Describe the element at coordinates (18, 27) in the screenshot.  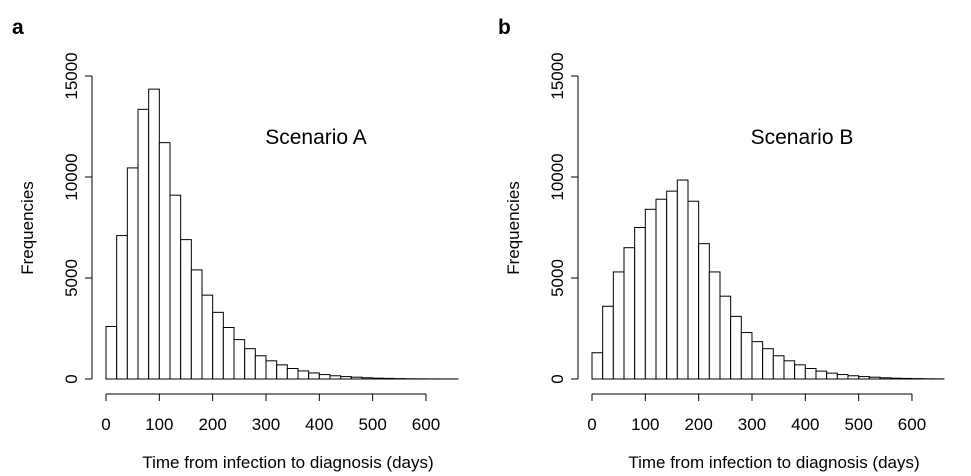
I see `panel-label-a: a` at that location.